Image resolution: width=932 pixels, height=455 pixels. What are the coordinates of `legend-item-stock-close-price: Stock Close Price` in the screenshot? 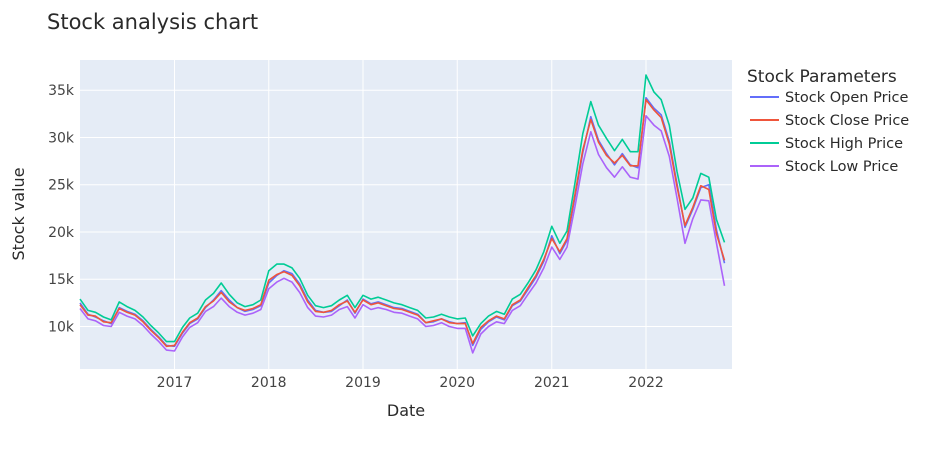 It's located at (829, 121).